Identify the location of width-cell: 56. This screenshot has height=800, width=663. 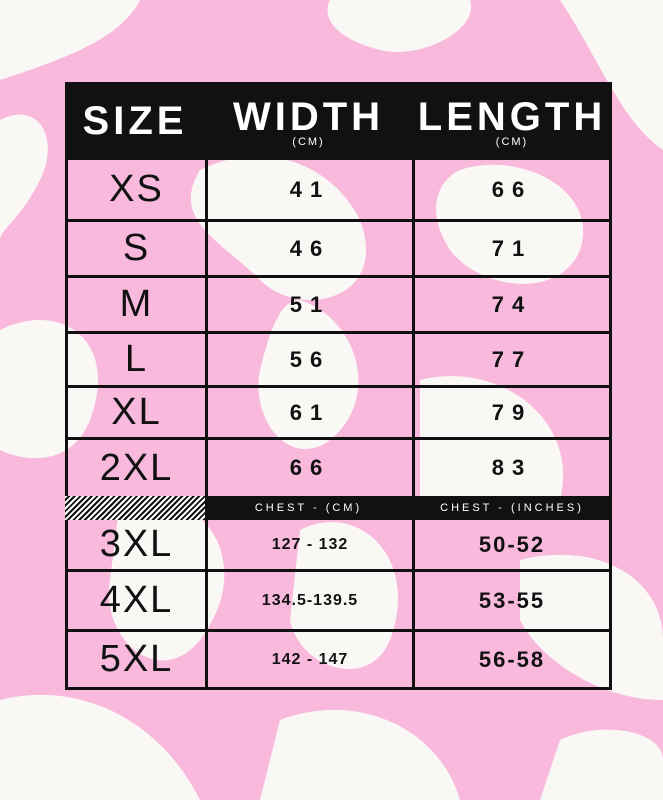
(311, 359).